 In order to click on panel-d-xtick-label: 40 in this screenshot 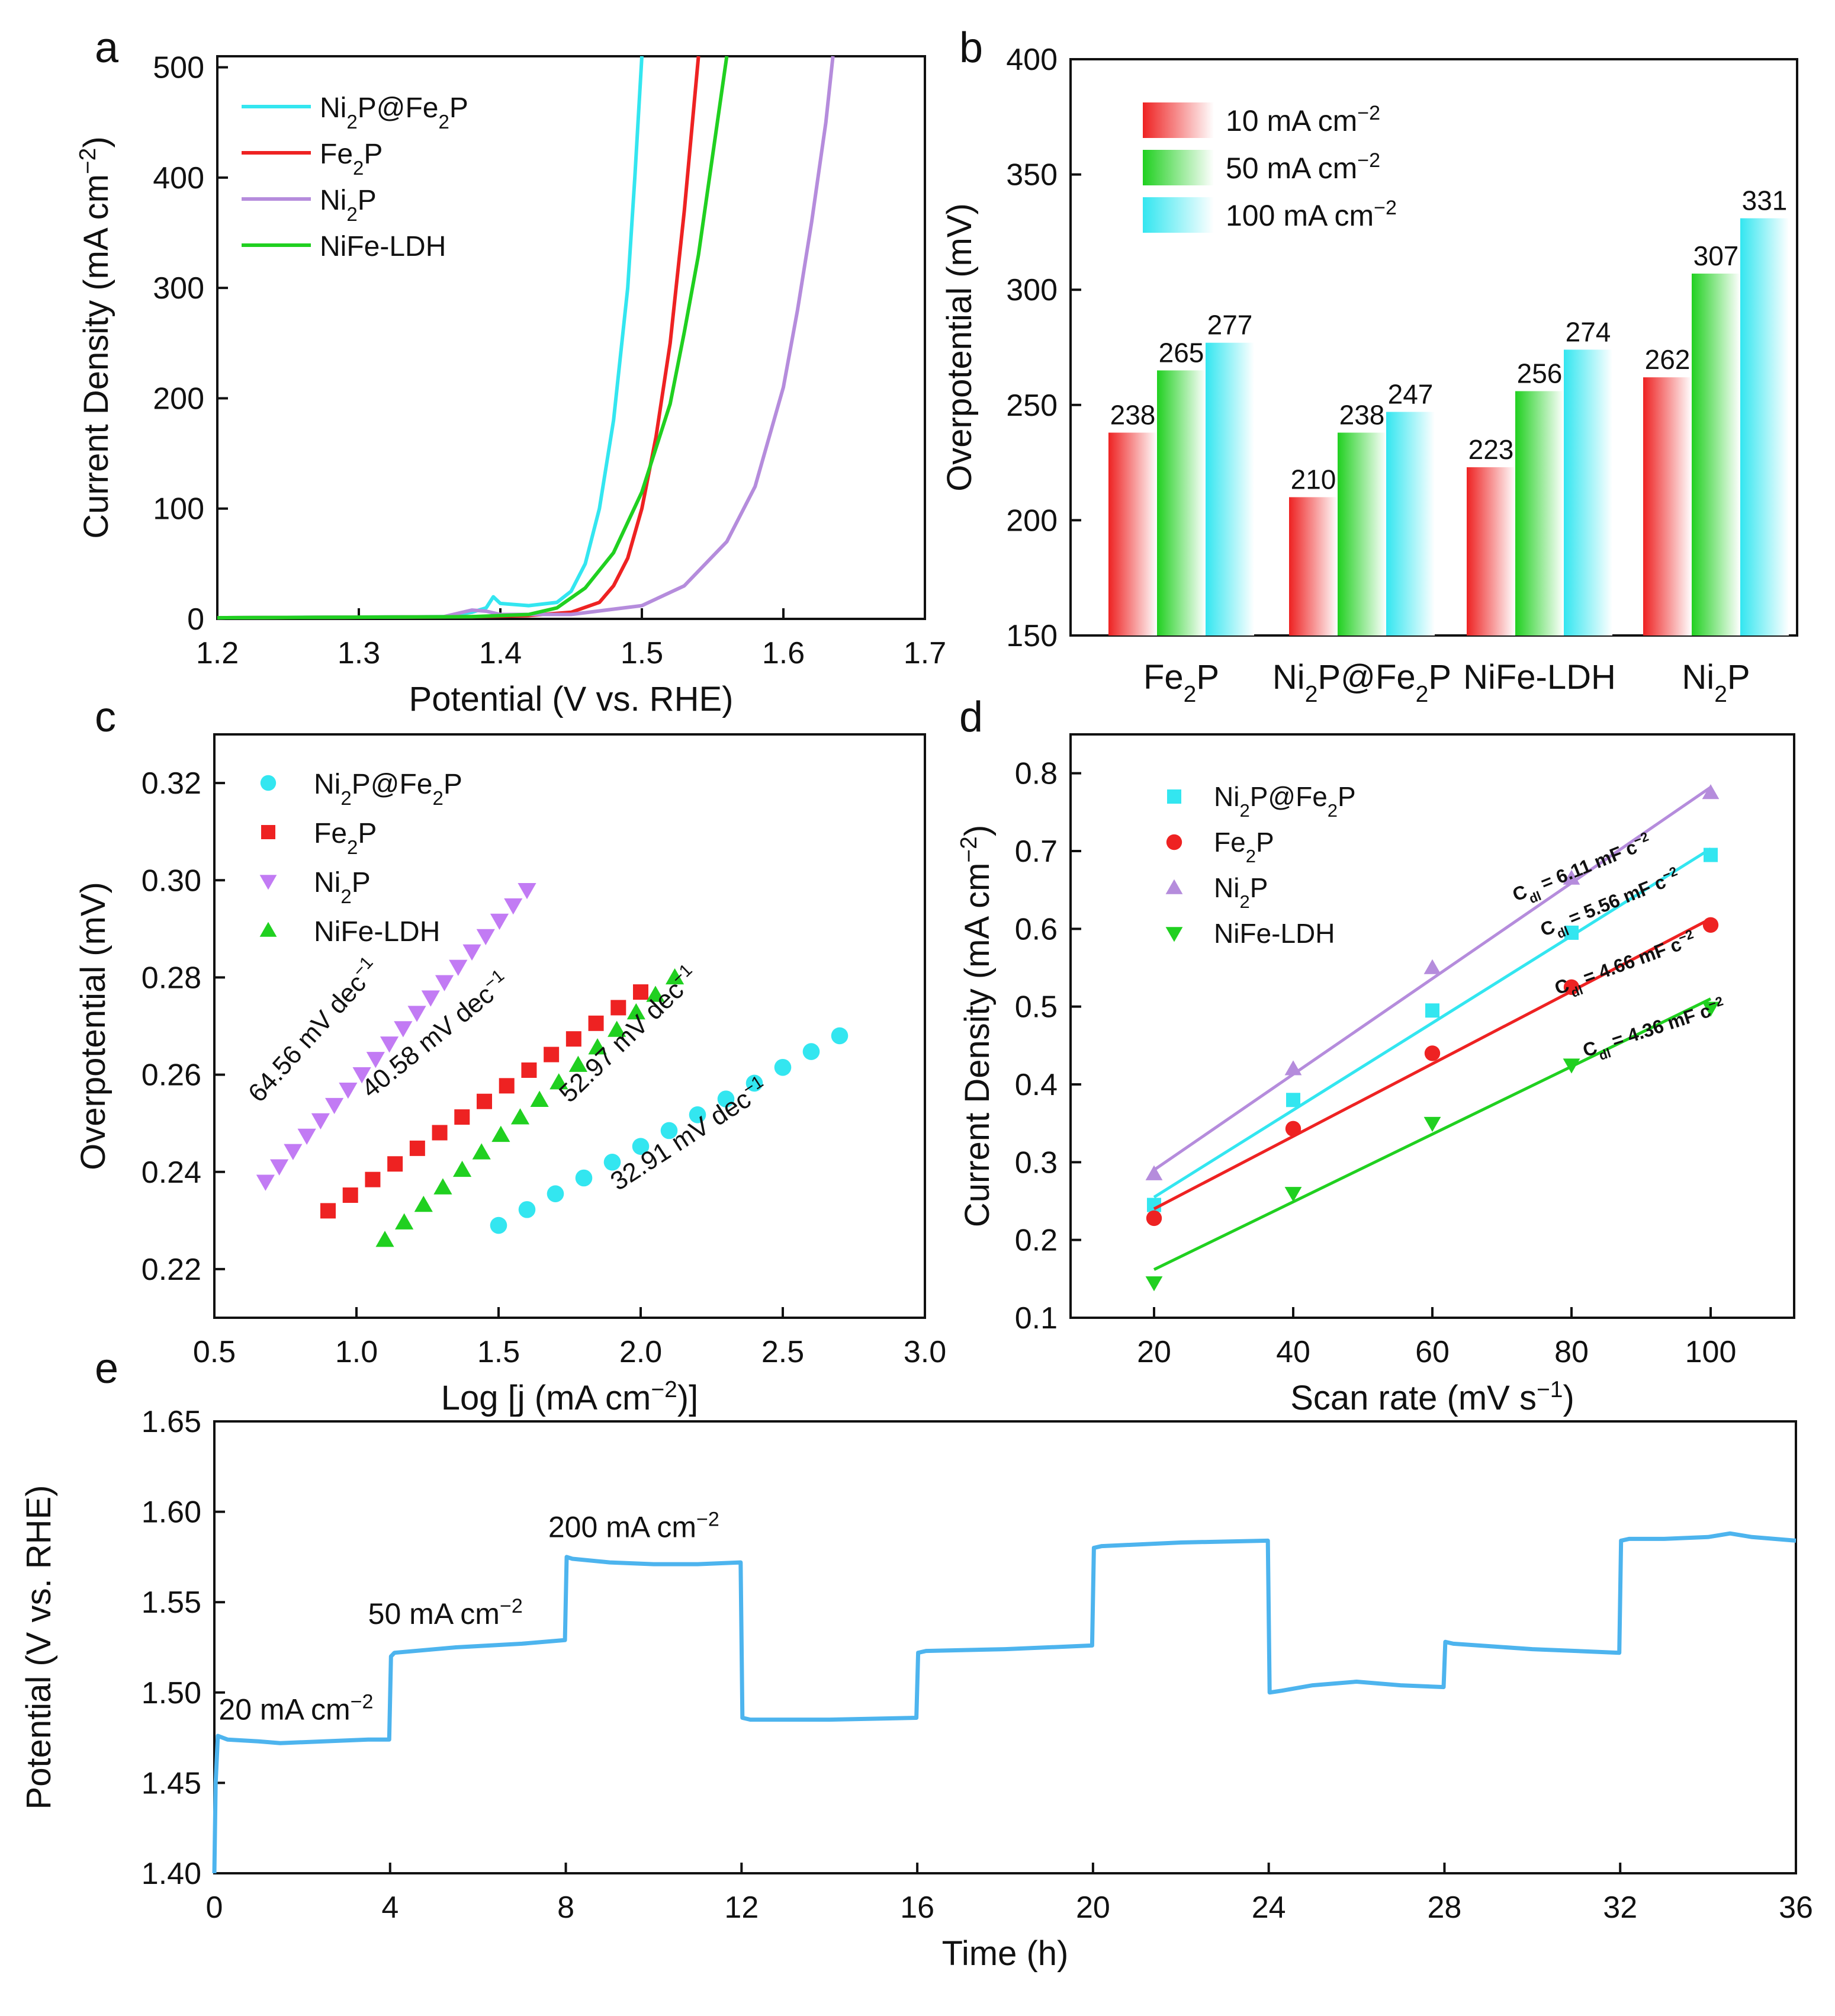, I will do `click(1293, 1352)`.